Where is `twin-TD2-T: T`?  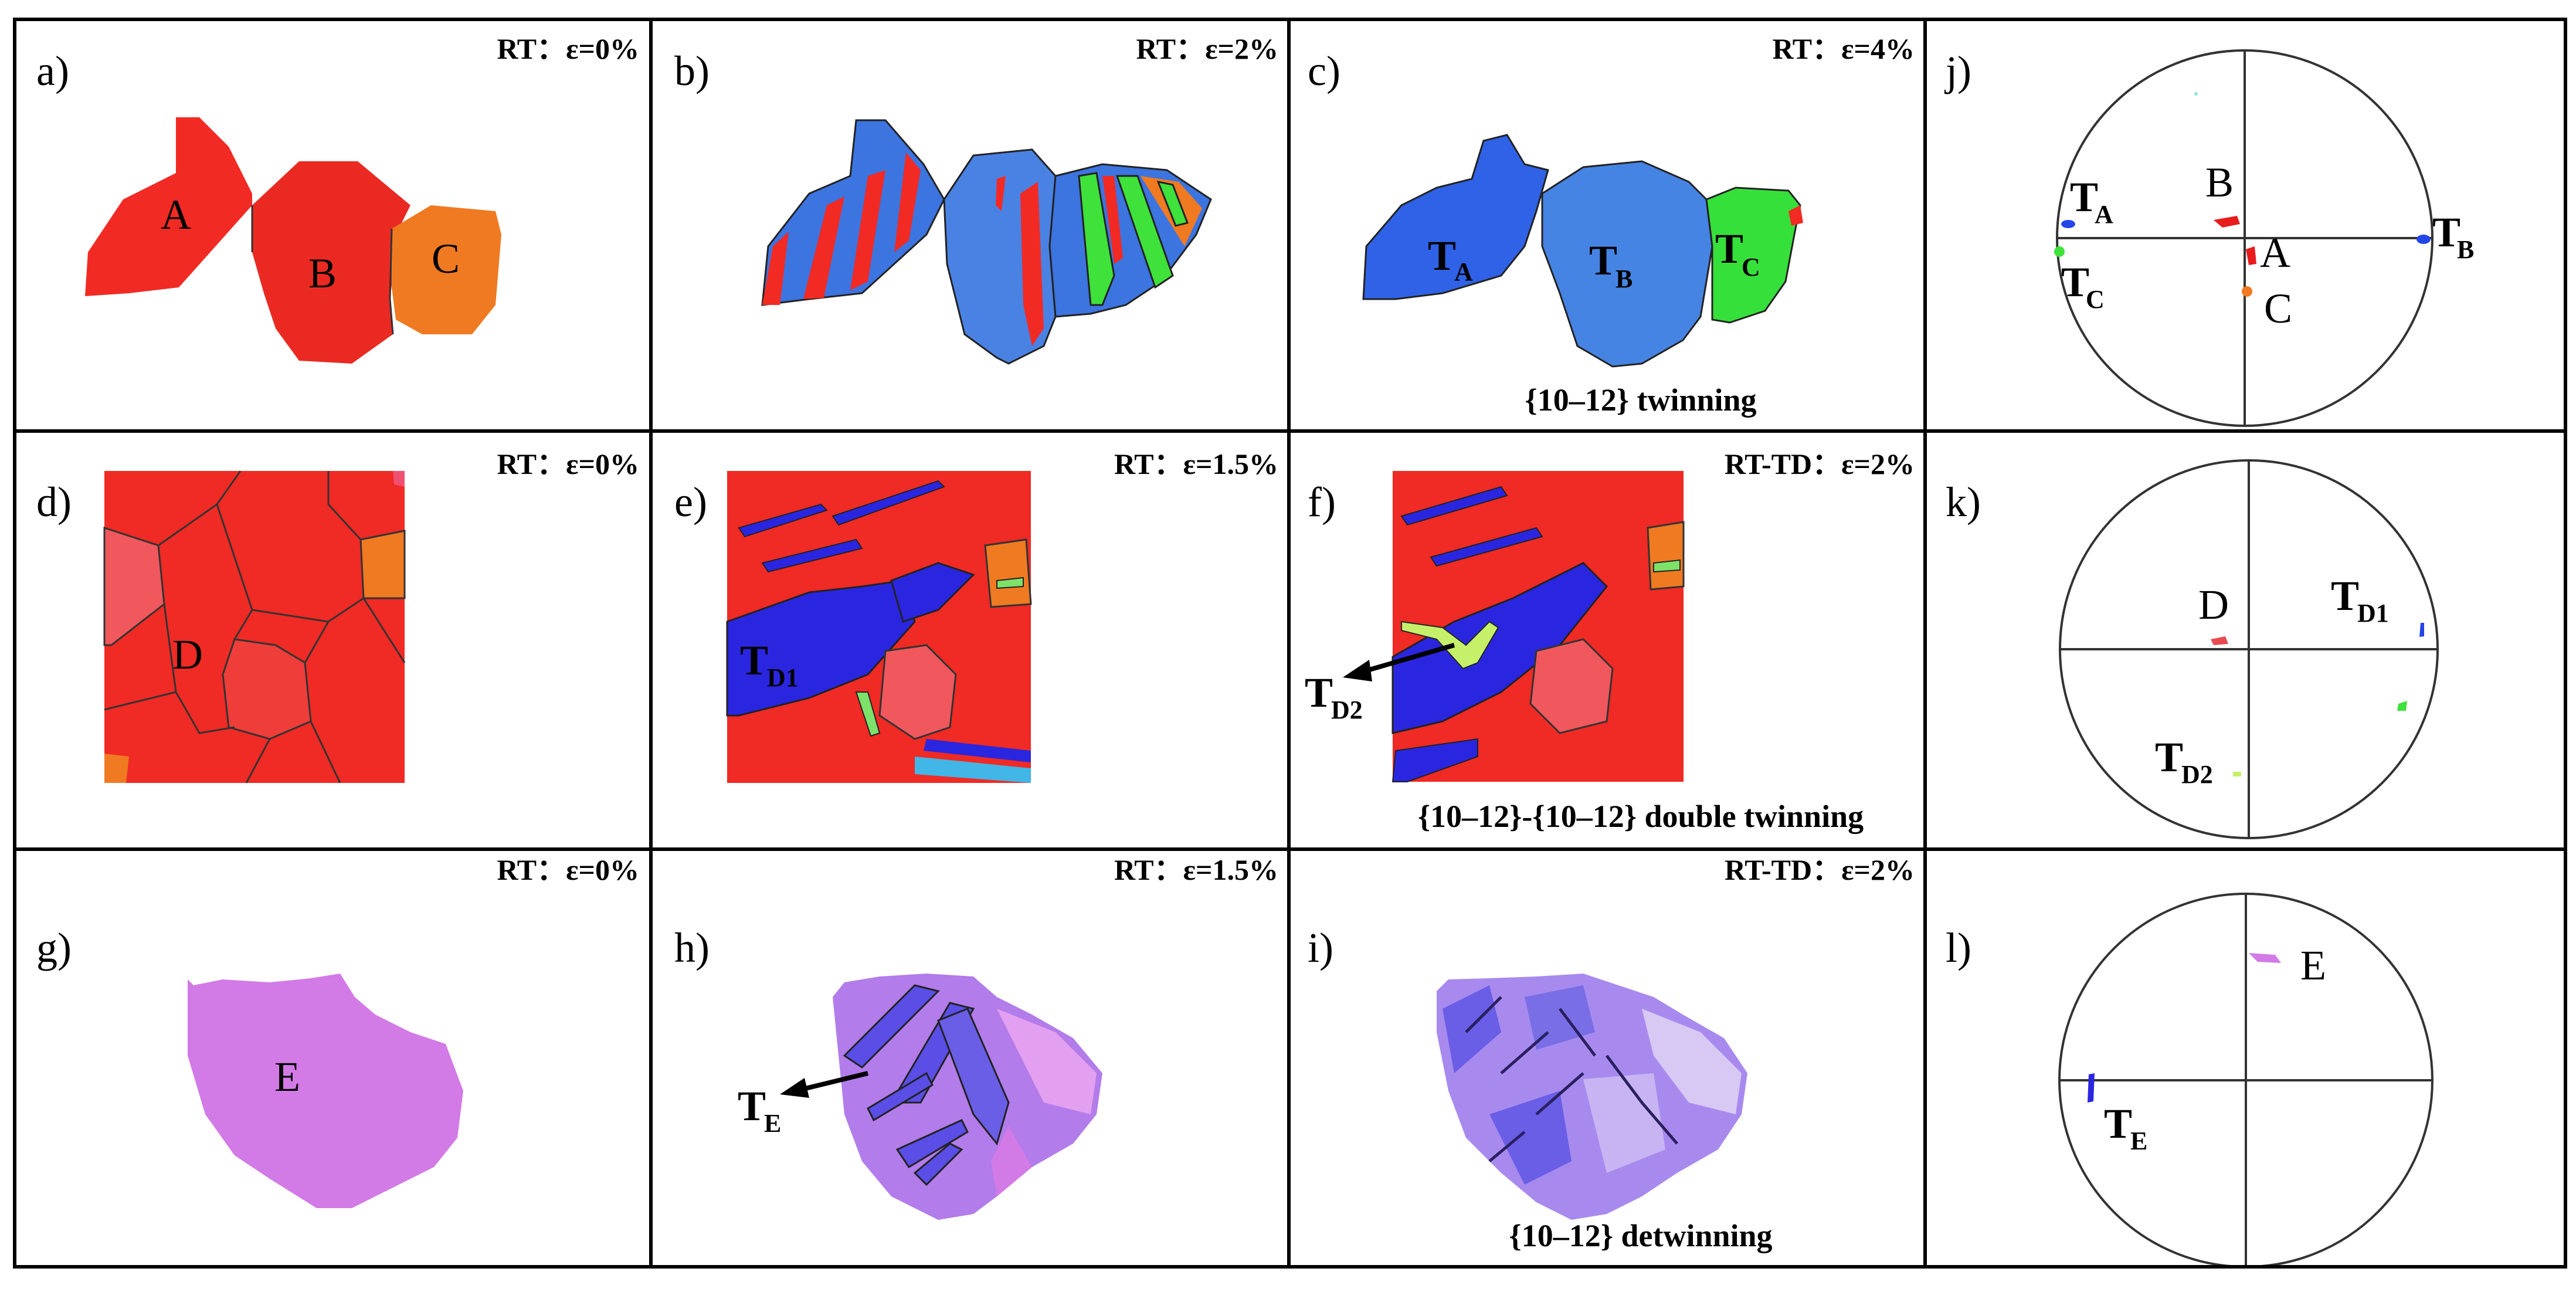
twin-TD2-T: T is located at coordinates (1319, 693).